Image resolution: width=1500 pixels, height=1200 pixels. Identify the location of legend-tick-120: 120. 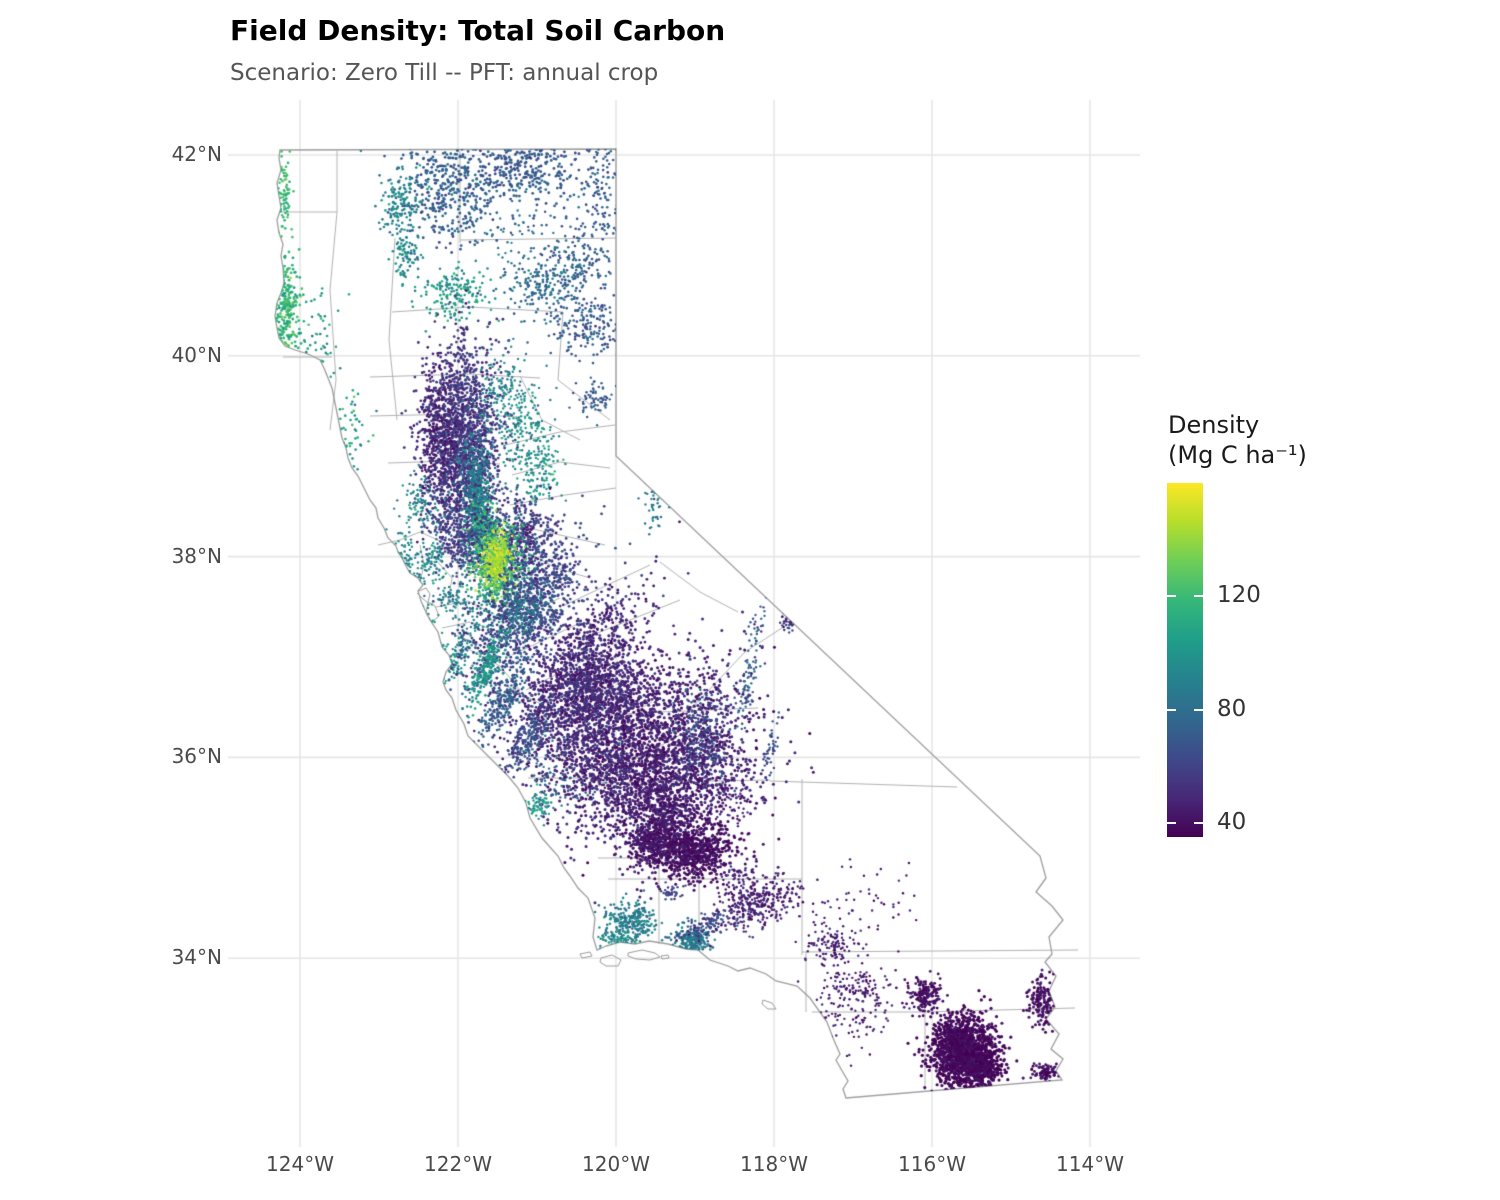
(1239, 595).